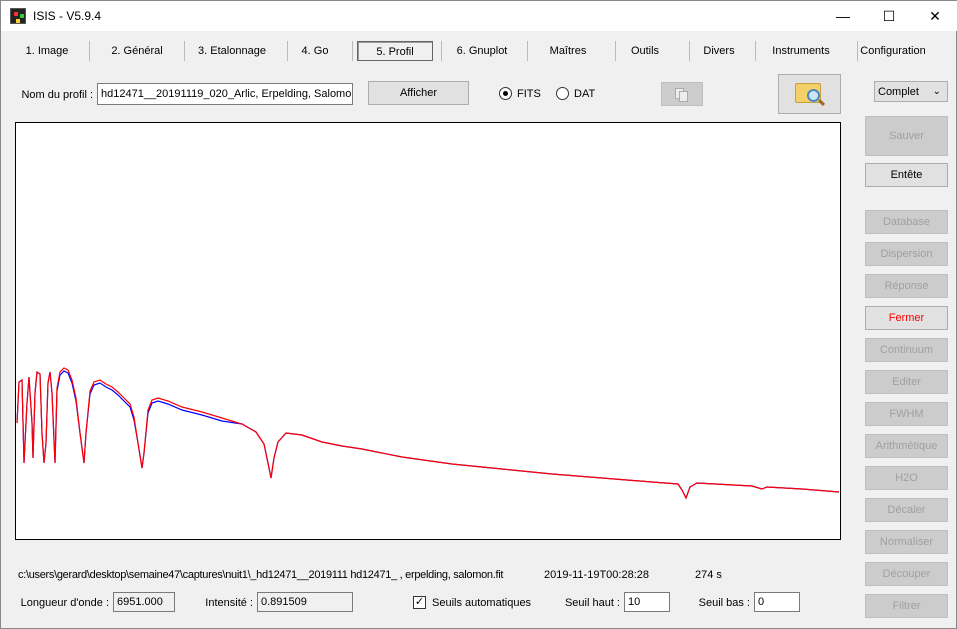 Image resolution: width=957 pixels, height=629 pixels. I want to click on side-button-editer: Editer, so click(906, 382).